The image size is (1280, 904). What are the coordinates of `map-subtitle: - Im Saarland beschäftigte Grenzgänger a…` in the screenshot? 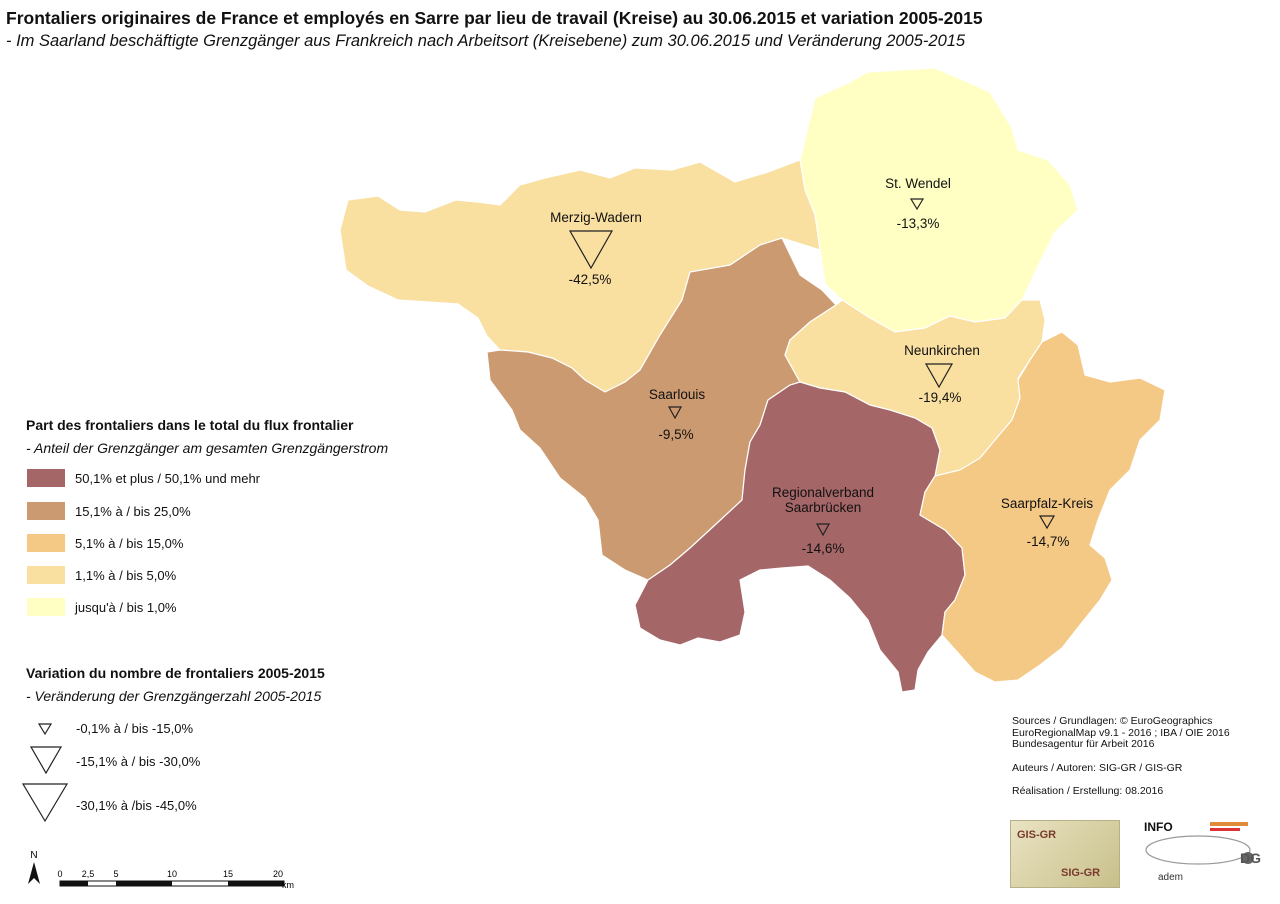 It's located at (486, 41).